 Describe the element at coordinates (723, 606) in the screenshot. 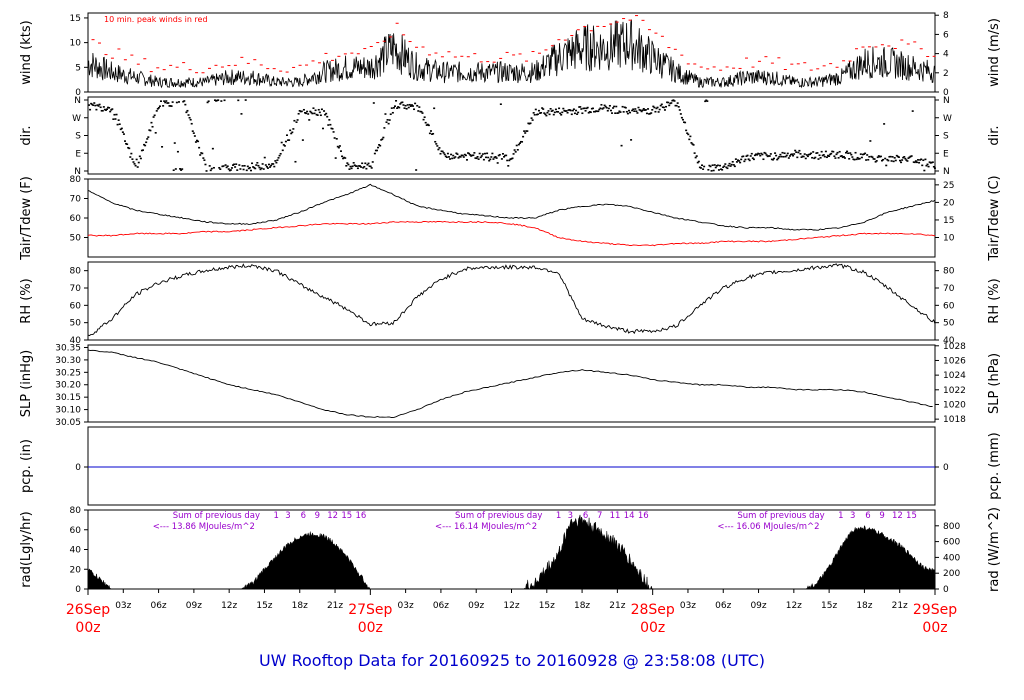

I see `x-tick-label: 06z` at that location.